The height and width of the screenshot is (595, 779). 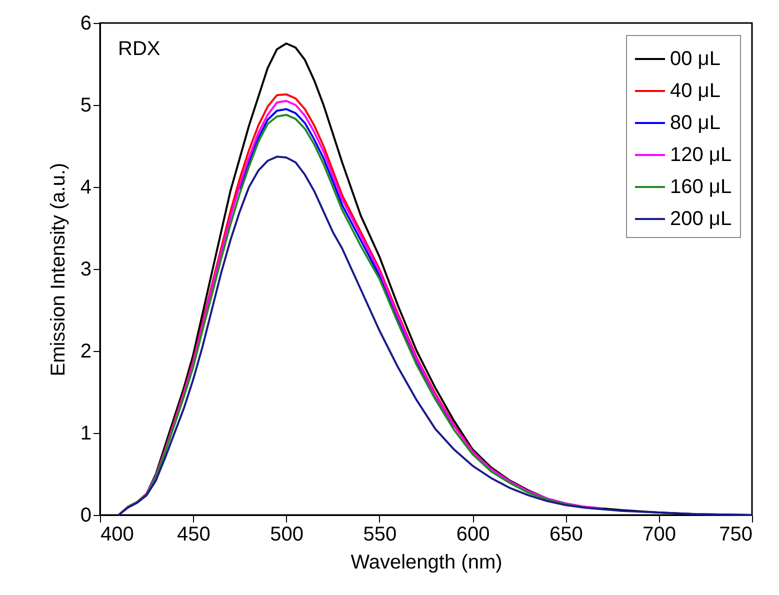 What do you see at coordinates (86, 433) in the screenshot?
I see `y-tick-label: 1` at bounding box center [86, 433].